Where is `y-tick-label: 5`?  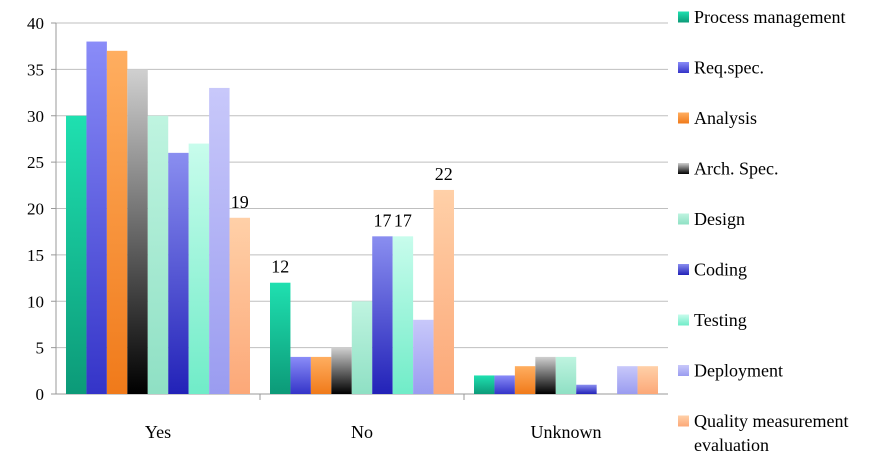 y-tick-label: 5 is located at coordinates (40, 348).